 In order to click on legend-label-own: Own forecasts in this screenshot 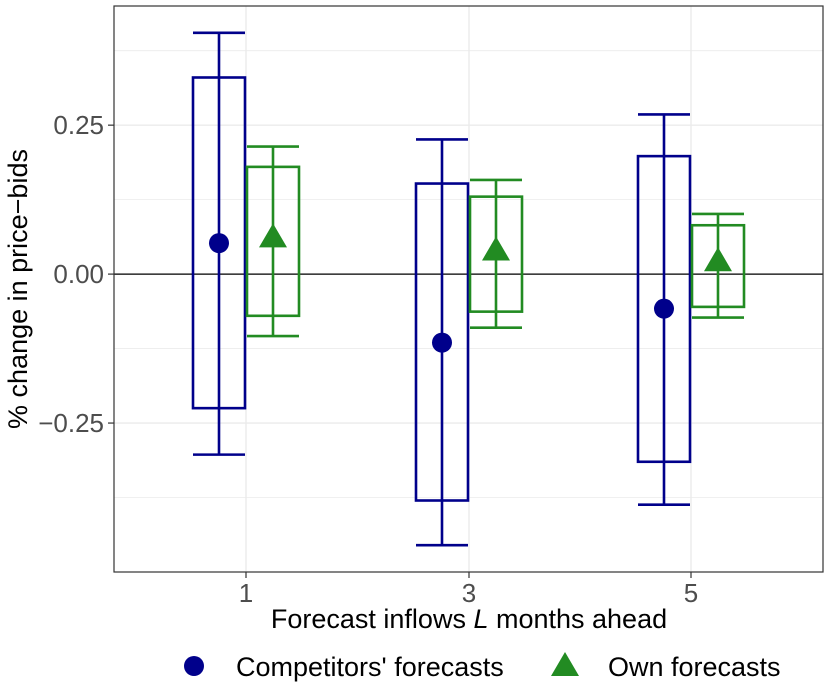, I will do `click(694, 667)`.